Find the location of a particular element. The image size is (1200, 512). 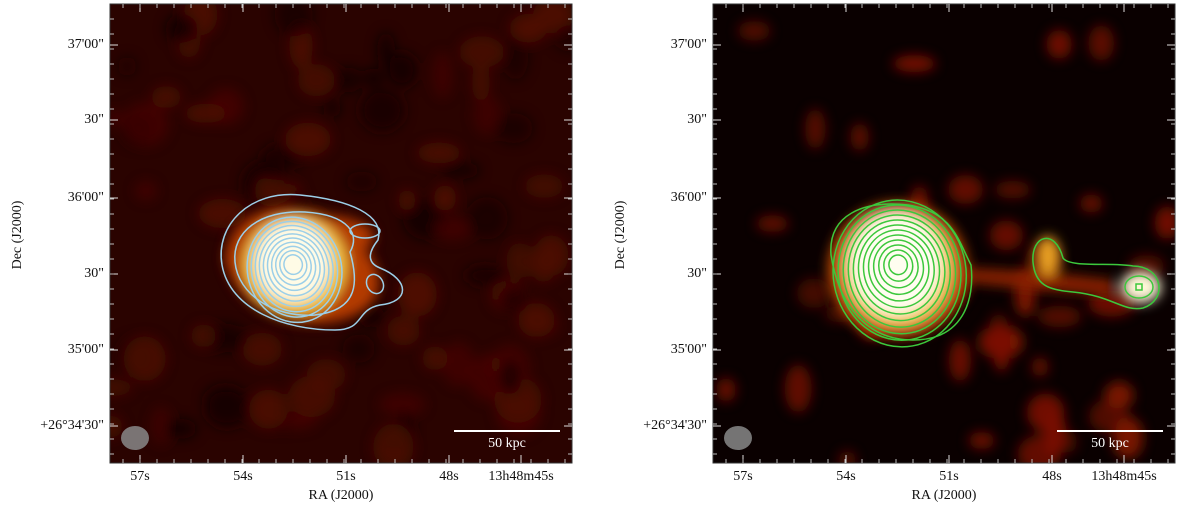

y-axis-label: Dec (J2000) is located at coordinates (17, 234).